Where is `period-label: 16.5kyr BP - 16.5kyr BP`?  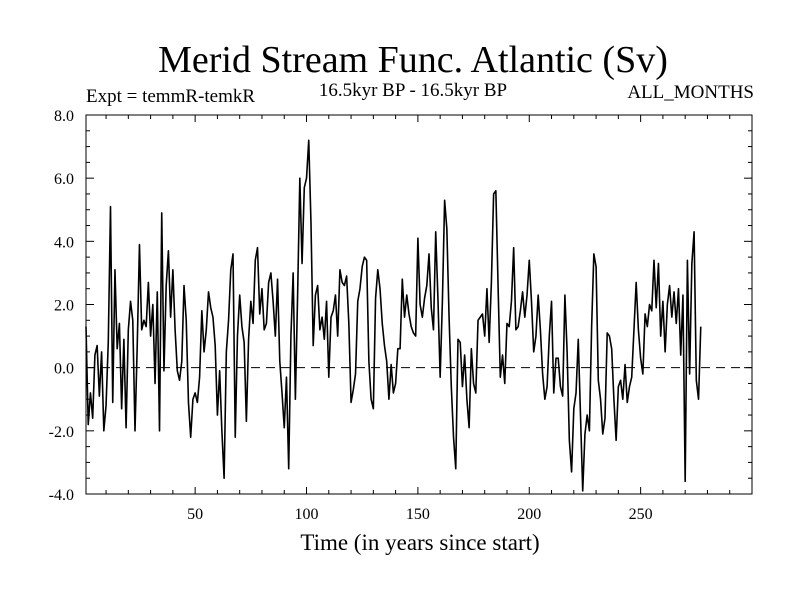 period-label: 16.5kyr BP - 16.5kyr BP is located at coordinates (413, 90).